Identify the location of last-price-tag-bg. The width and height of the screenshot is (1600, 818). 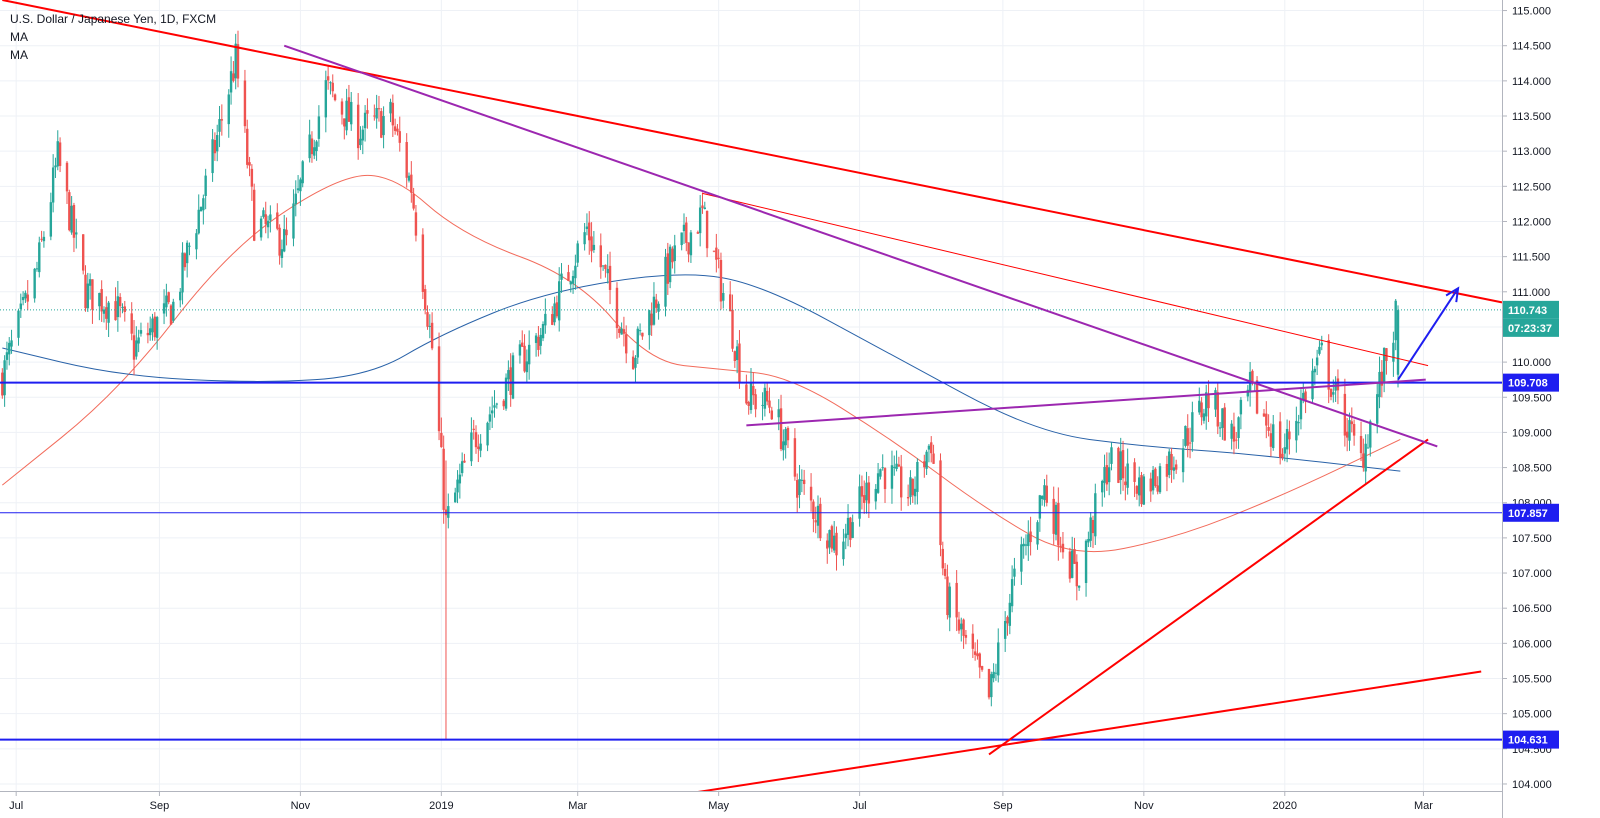
(1531, 309).